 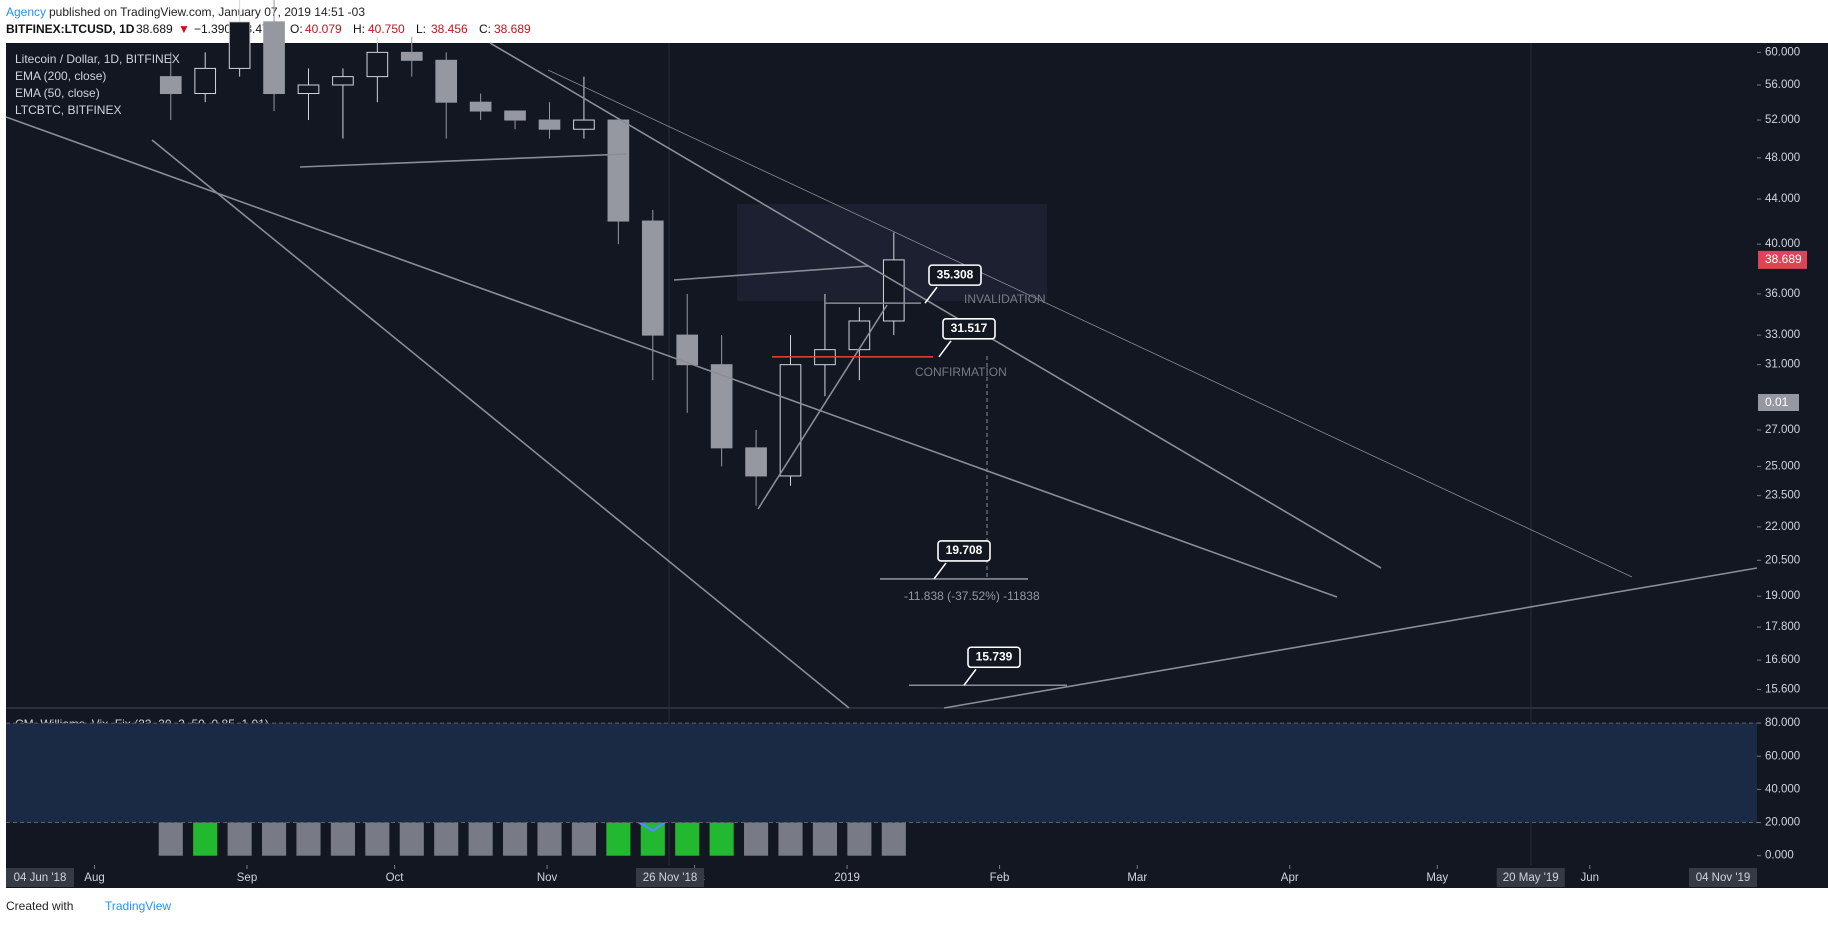 What do you see at coordinates (847, 878) in the screenshot?
I see `x-tick-label: 2019` at bounding box center [847, 878].